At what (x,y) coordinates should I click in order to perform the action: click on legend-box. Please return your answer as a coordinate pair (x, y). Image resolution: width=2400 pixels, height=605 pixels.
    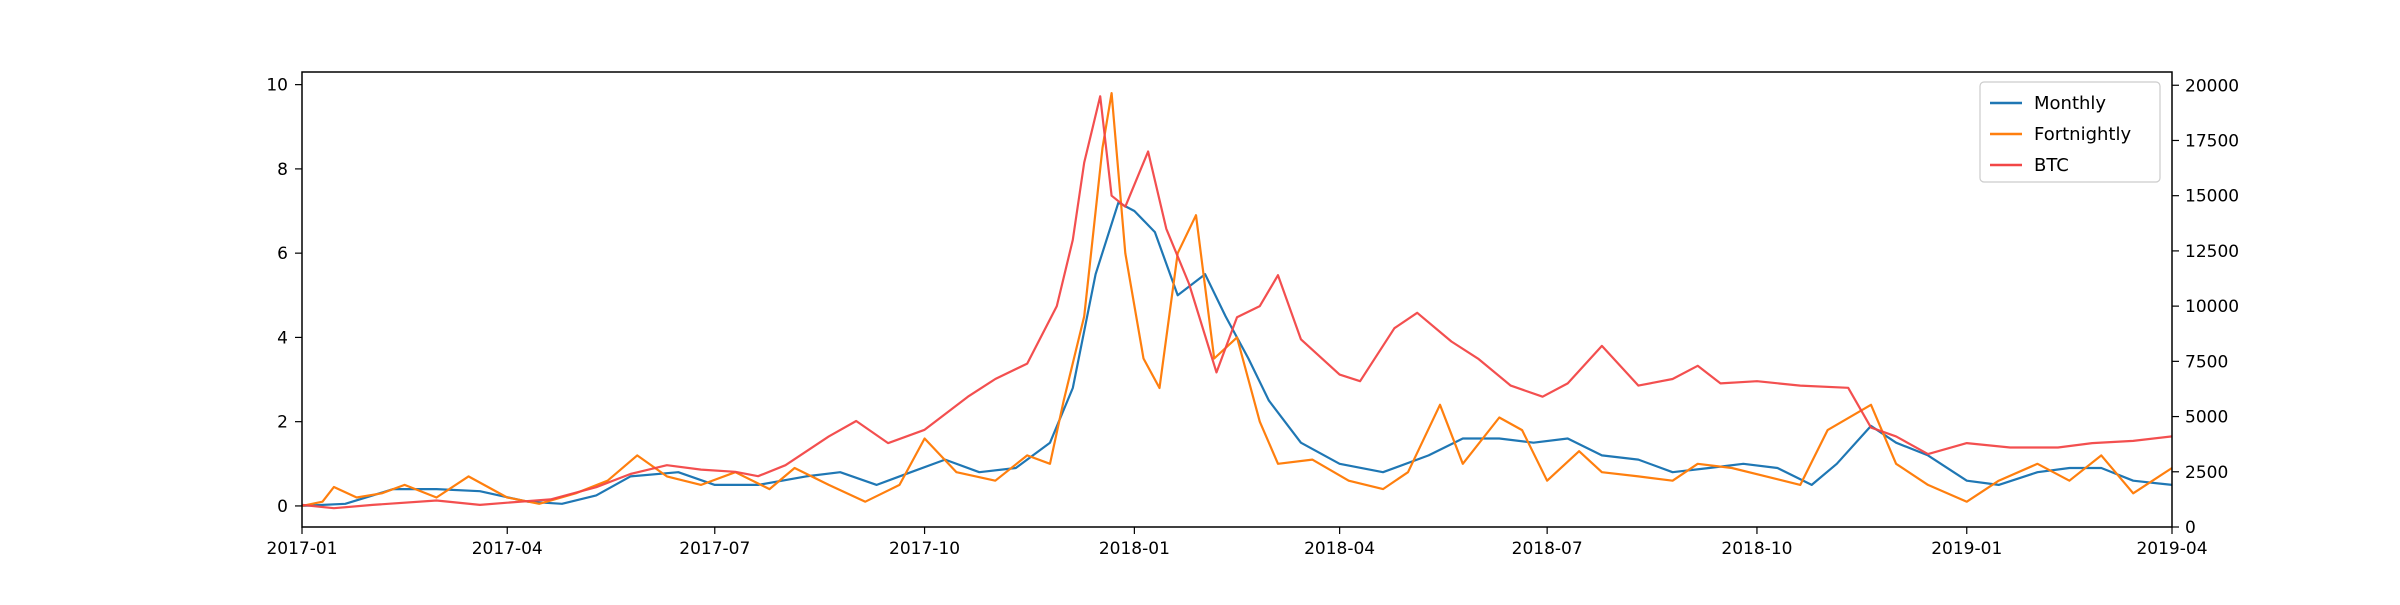
    Looking at the image, I should click on (2070, 132).